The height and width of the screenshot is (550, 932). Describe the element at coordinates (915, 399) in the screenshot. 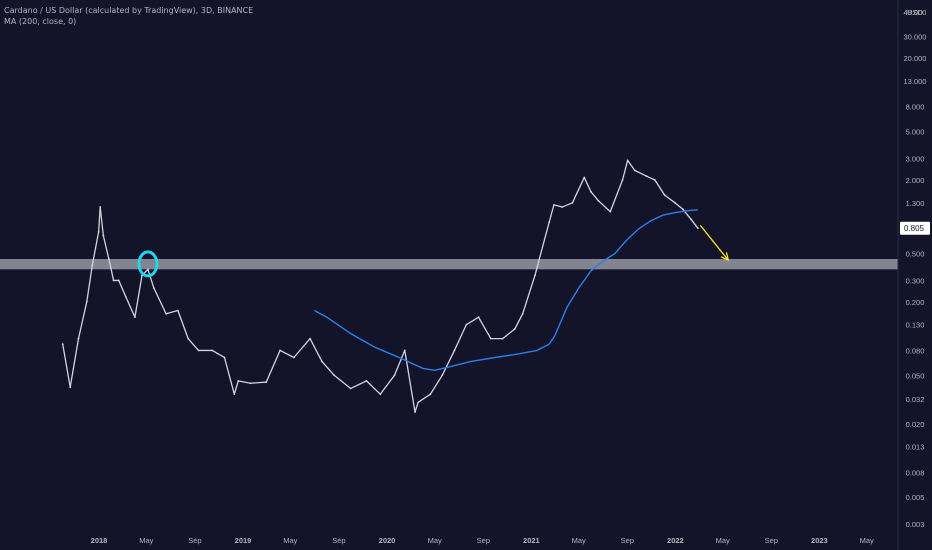

I see `y-tick-label: 0.032` at that location.